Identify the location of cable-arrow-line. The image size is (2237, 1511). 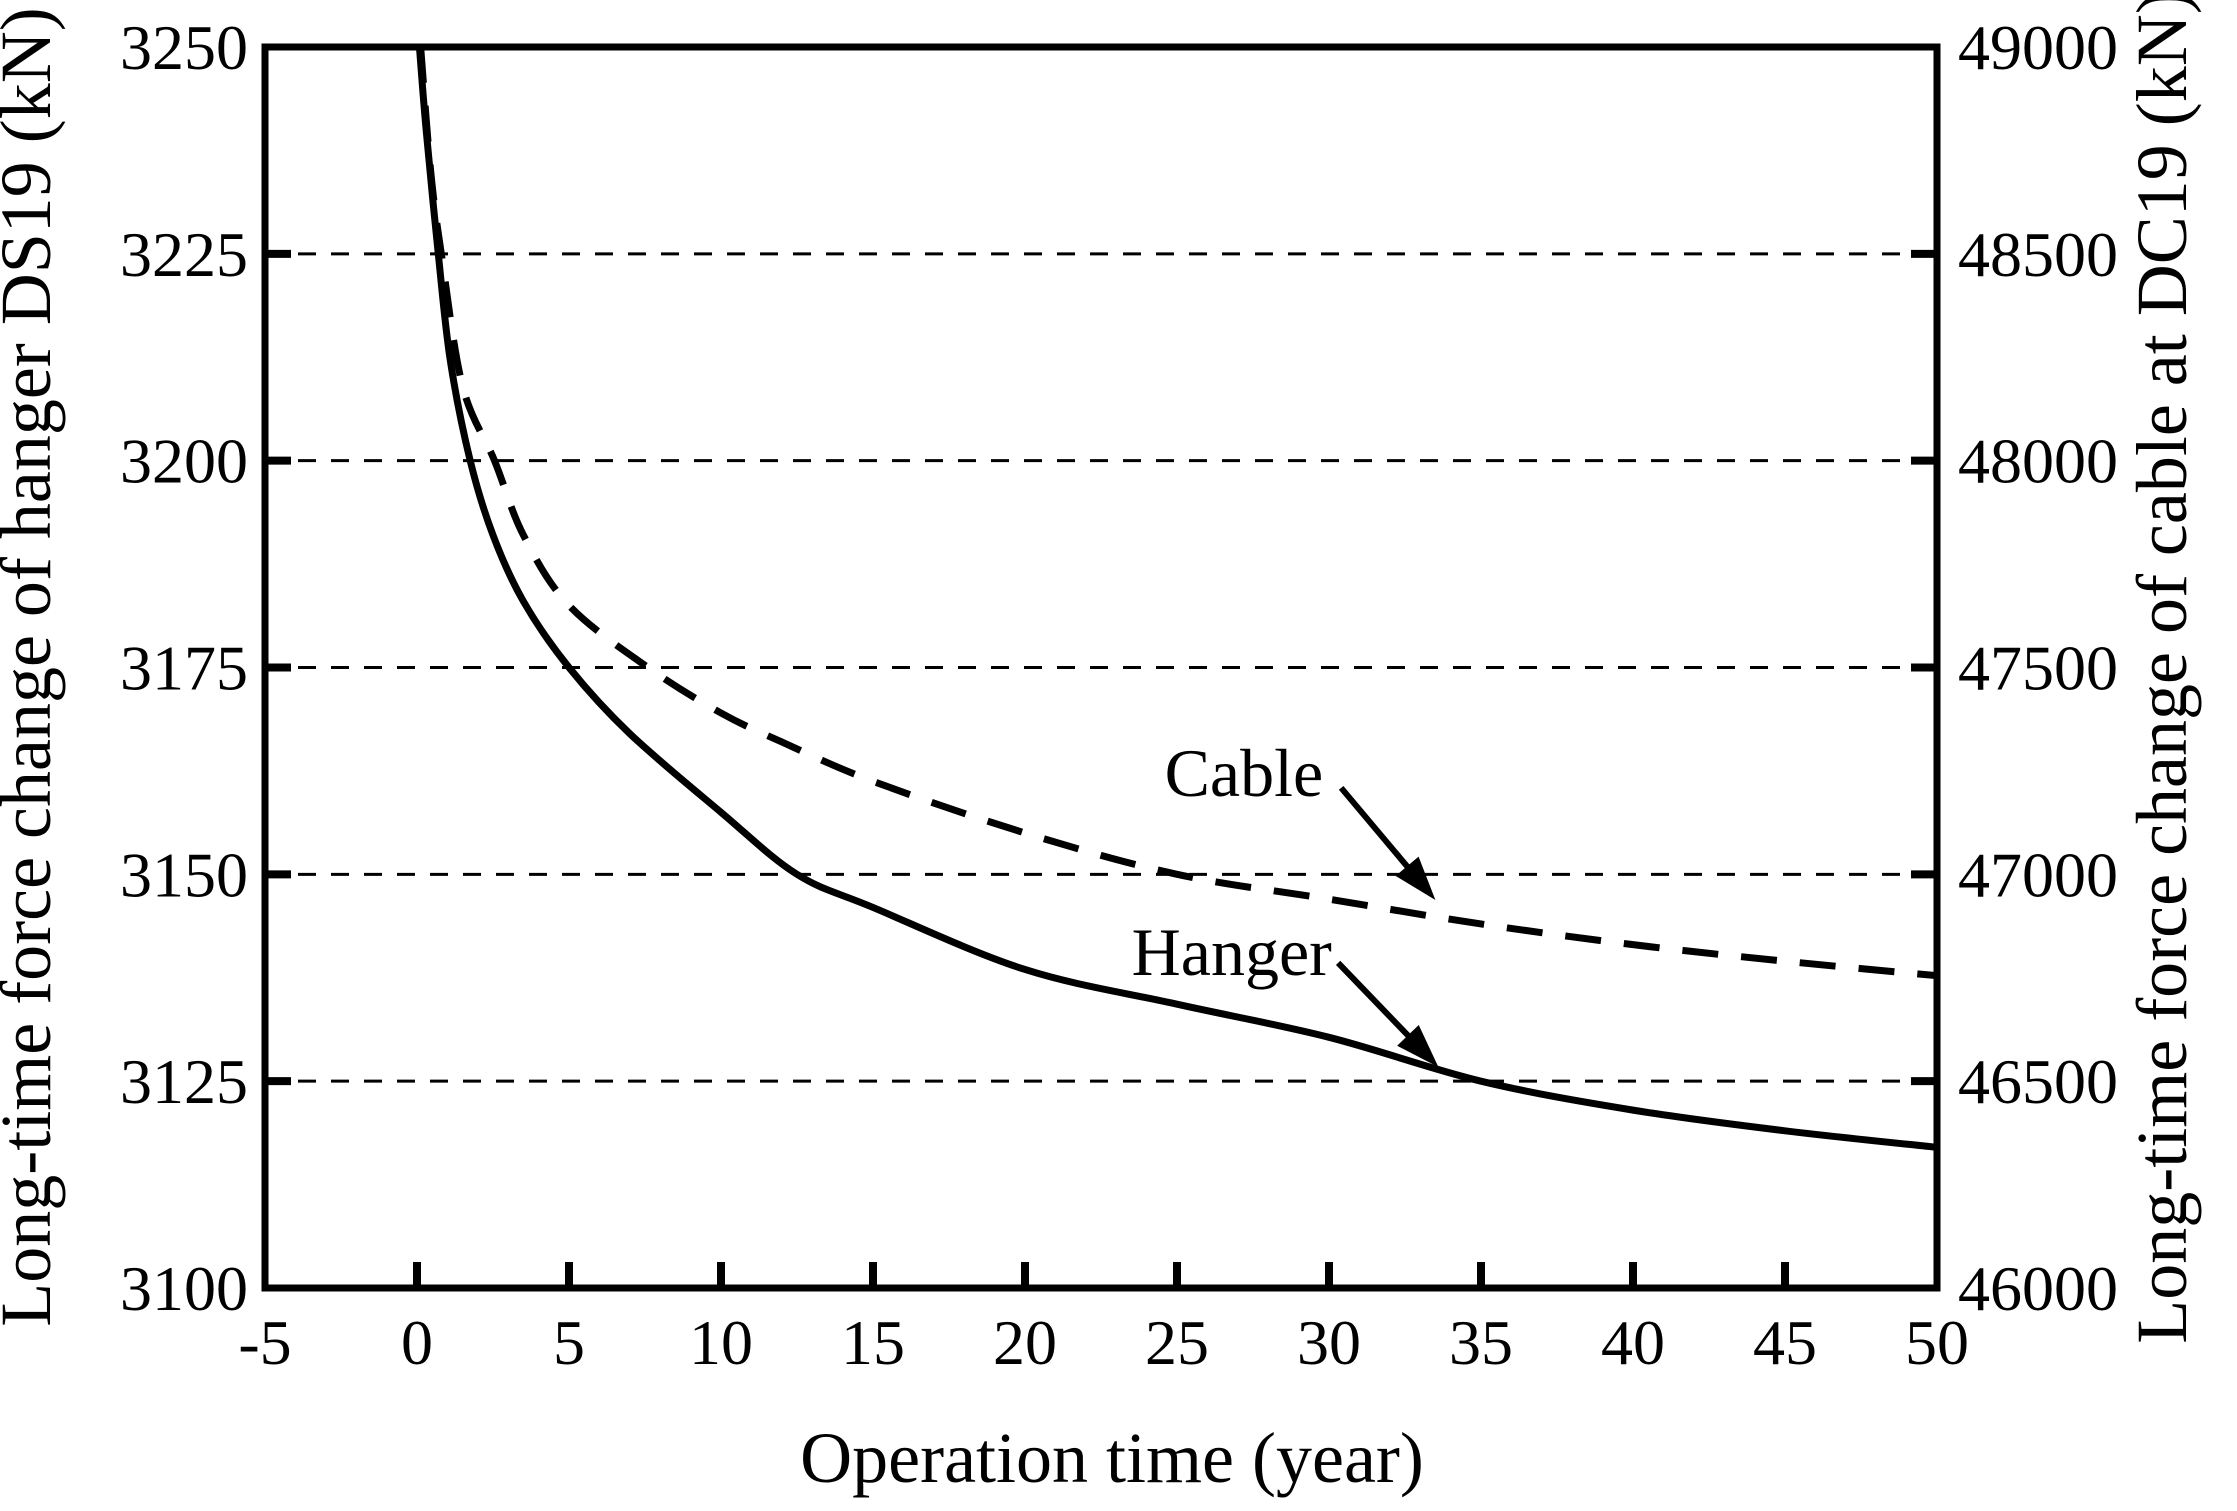
(1376, 829).